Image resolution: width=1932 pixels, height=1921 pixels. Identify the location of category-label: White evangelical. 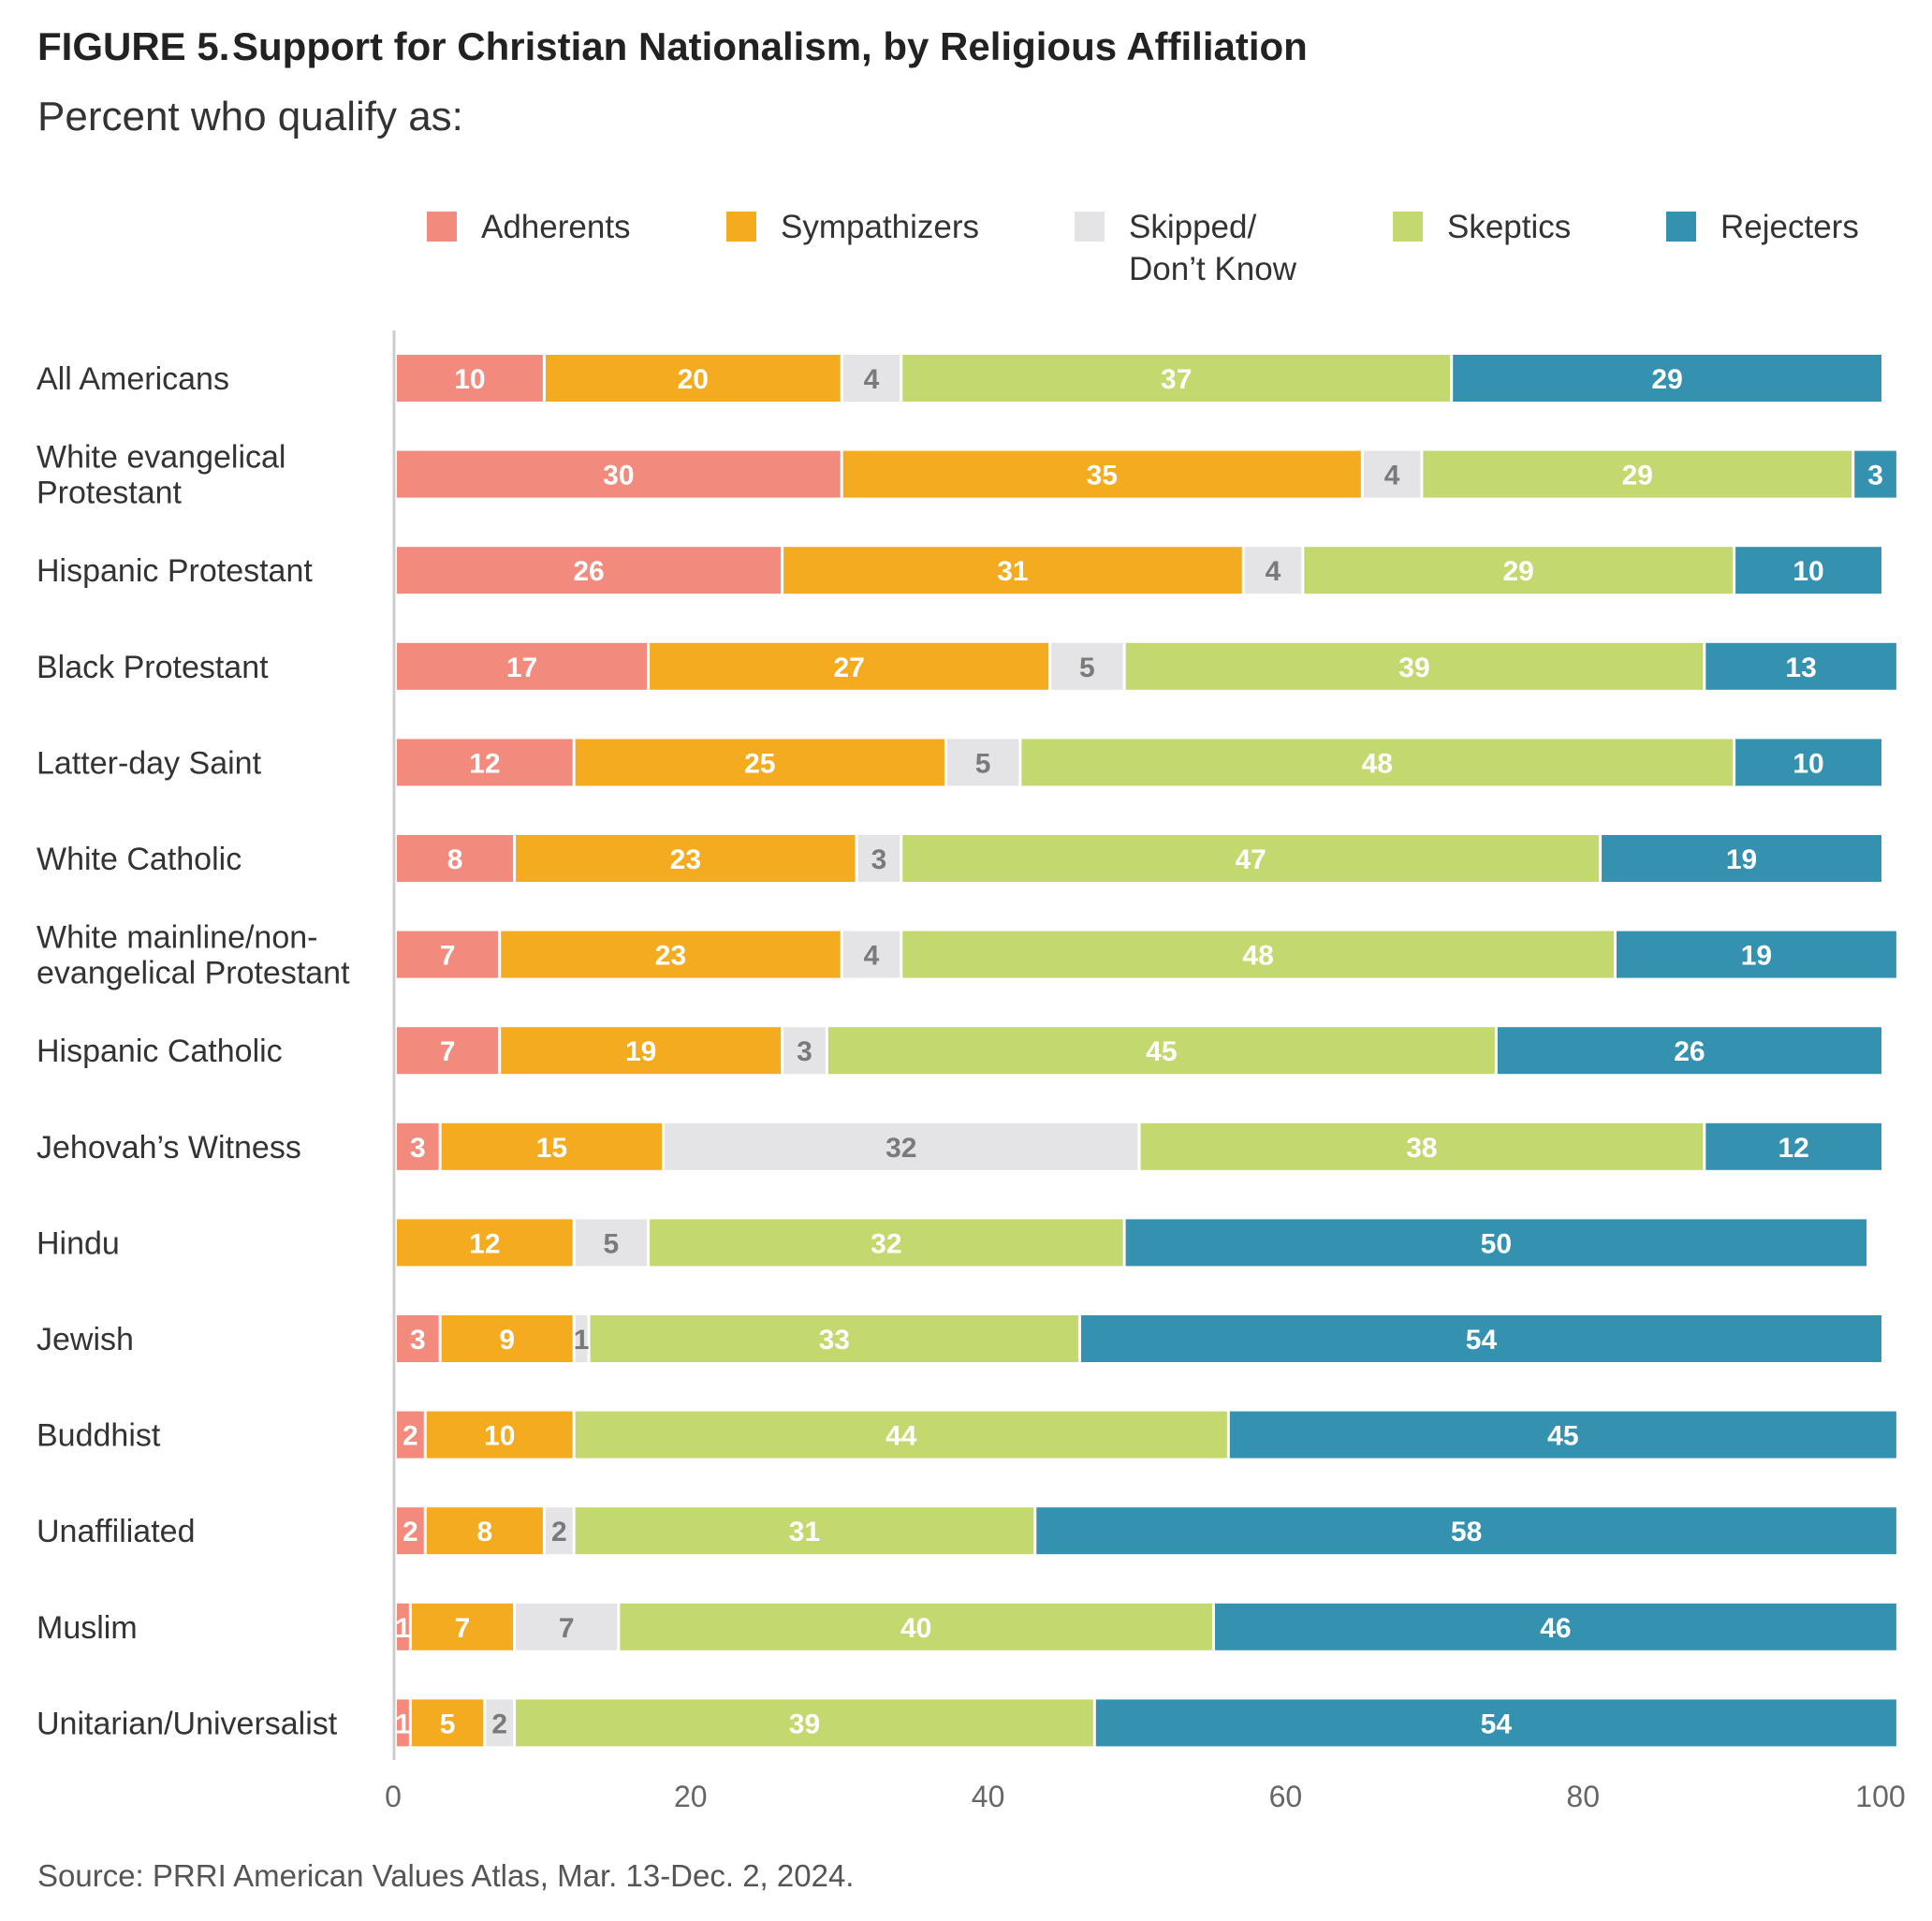
(161, 458).